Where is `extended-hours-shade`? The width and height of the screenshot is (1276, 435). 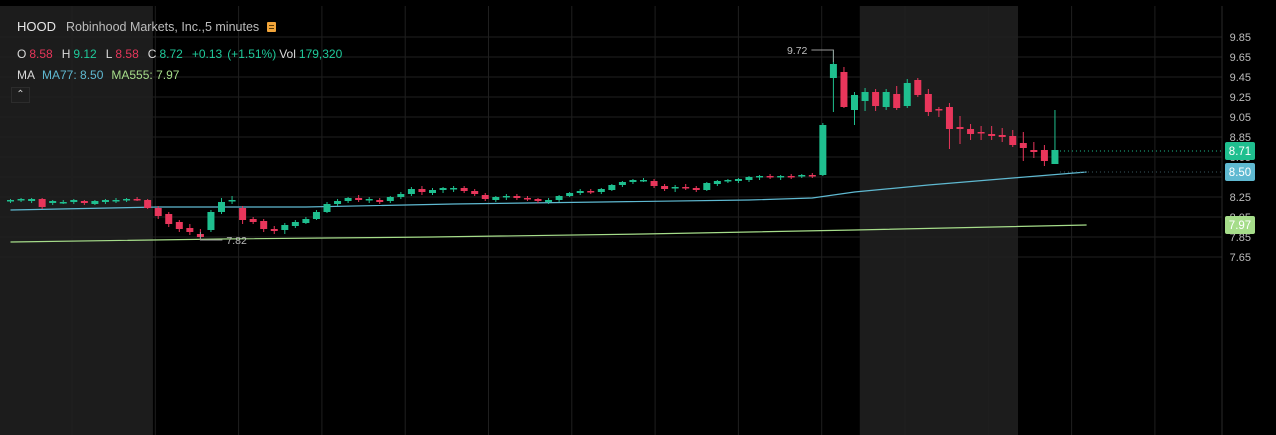 extended-hours-shade is located at coordinates (76, 220).